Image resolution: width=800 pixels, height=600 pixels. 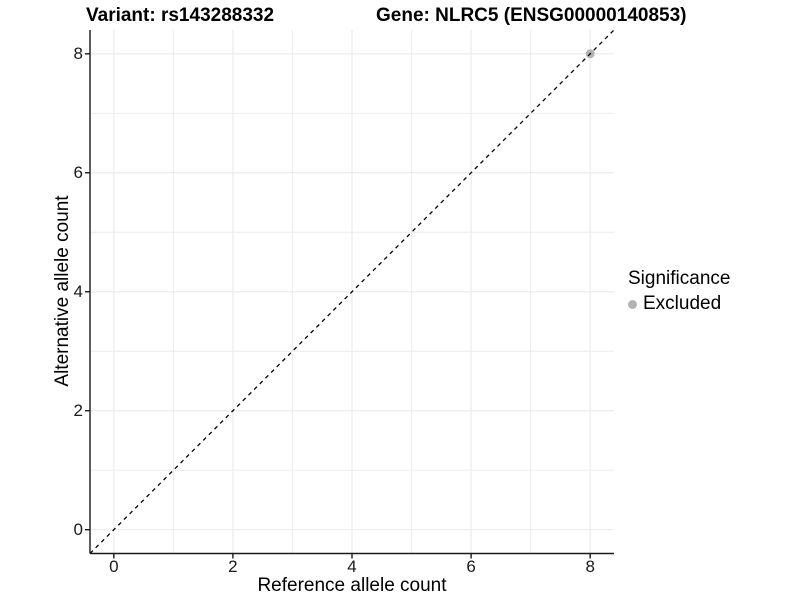 What do you see at coordinates (62, 291) in the screenshot?
I see `y-axis-label: Alternative allele count` at bounding box center [62, 291].